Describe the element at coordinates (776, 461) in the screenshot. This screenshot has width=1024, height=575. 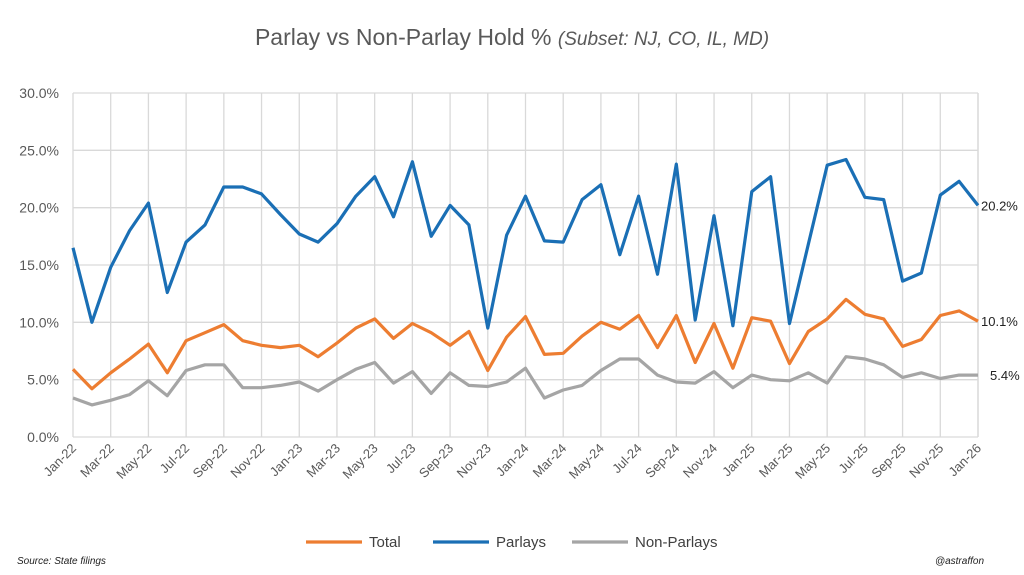
I see `x-tick-label: Mar-25` at that location.